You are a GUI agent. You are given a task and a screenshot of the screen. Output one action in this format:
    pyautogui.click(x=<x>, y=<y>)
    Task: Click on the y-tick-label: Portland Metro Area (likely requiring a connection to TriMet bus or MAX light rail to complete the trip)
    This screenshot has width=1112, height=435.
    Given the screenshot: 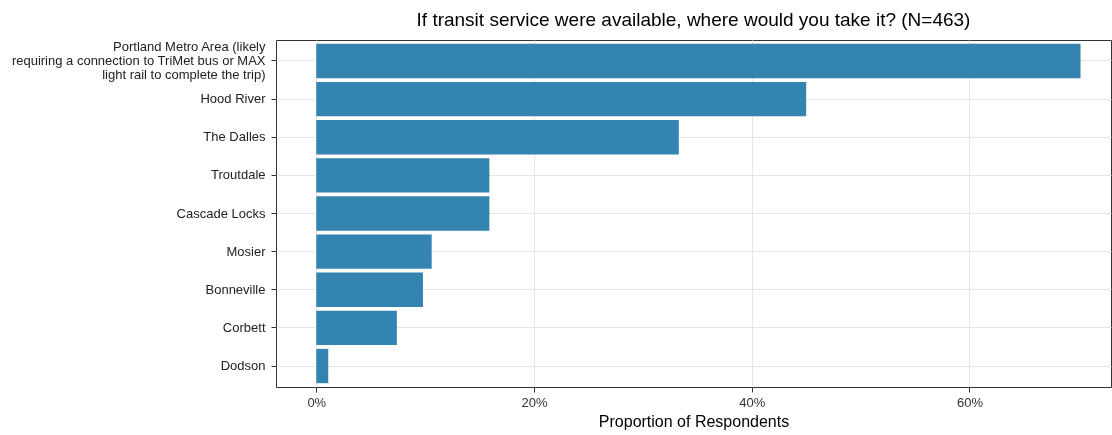 What is the action you would take?
    pyautogui.click(x=138, y=60)
    